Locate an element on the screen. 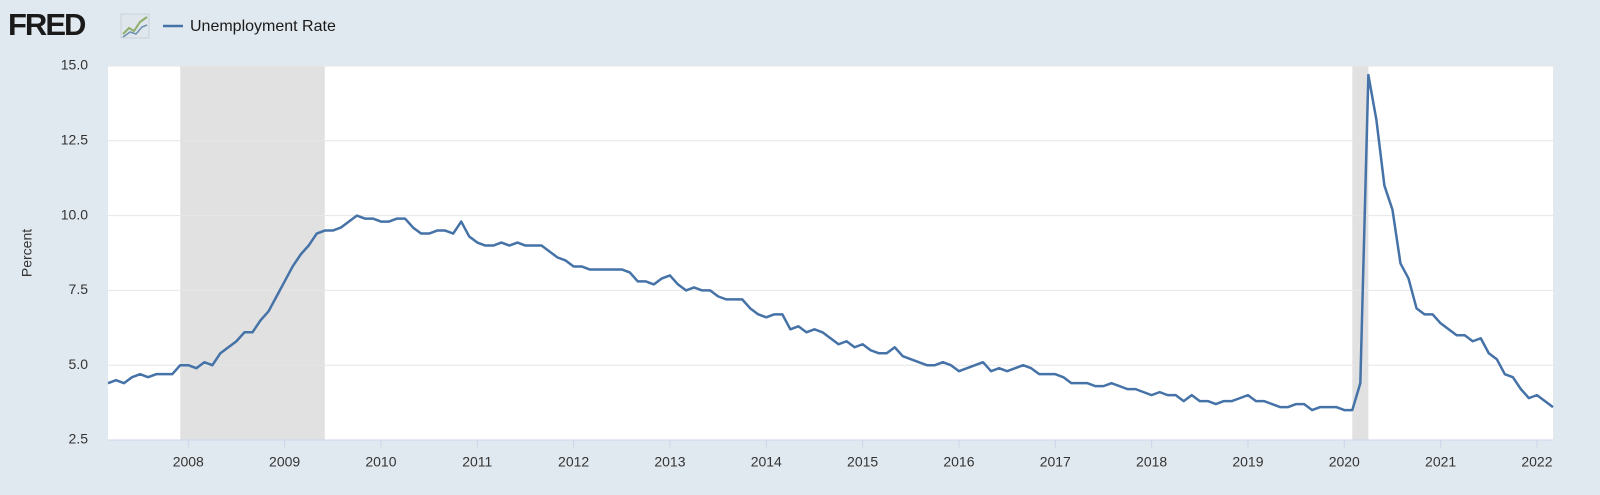 The image size is (1600, 495). x-tick-label: 2008 is located at coordinates (188, 462).